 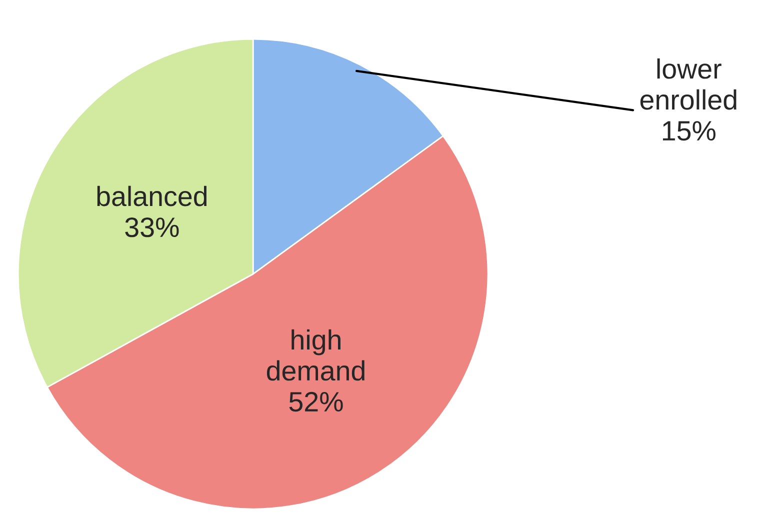 I want to click on slice-label: balanced, so click(x=152, y=196).